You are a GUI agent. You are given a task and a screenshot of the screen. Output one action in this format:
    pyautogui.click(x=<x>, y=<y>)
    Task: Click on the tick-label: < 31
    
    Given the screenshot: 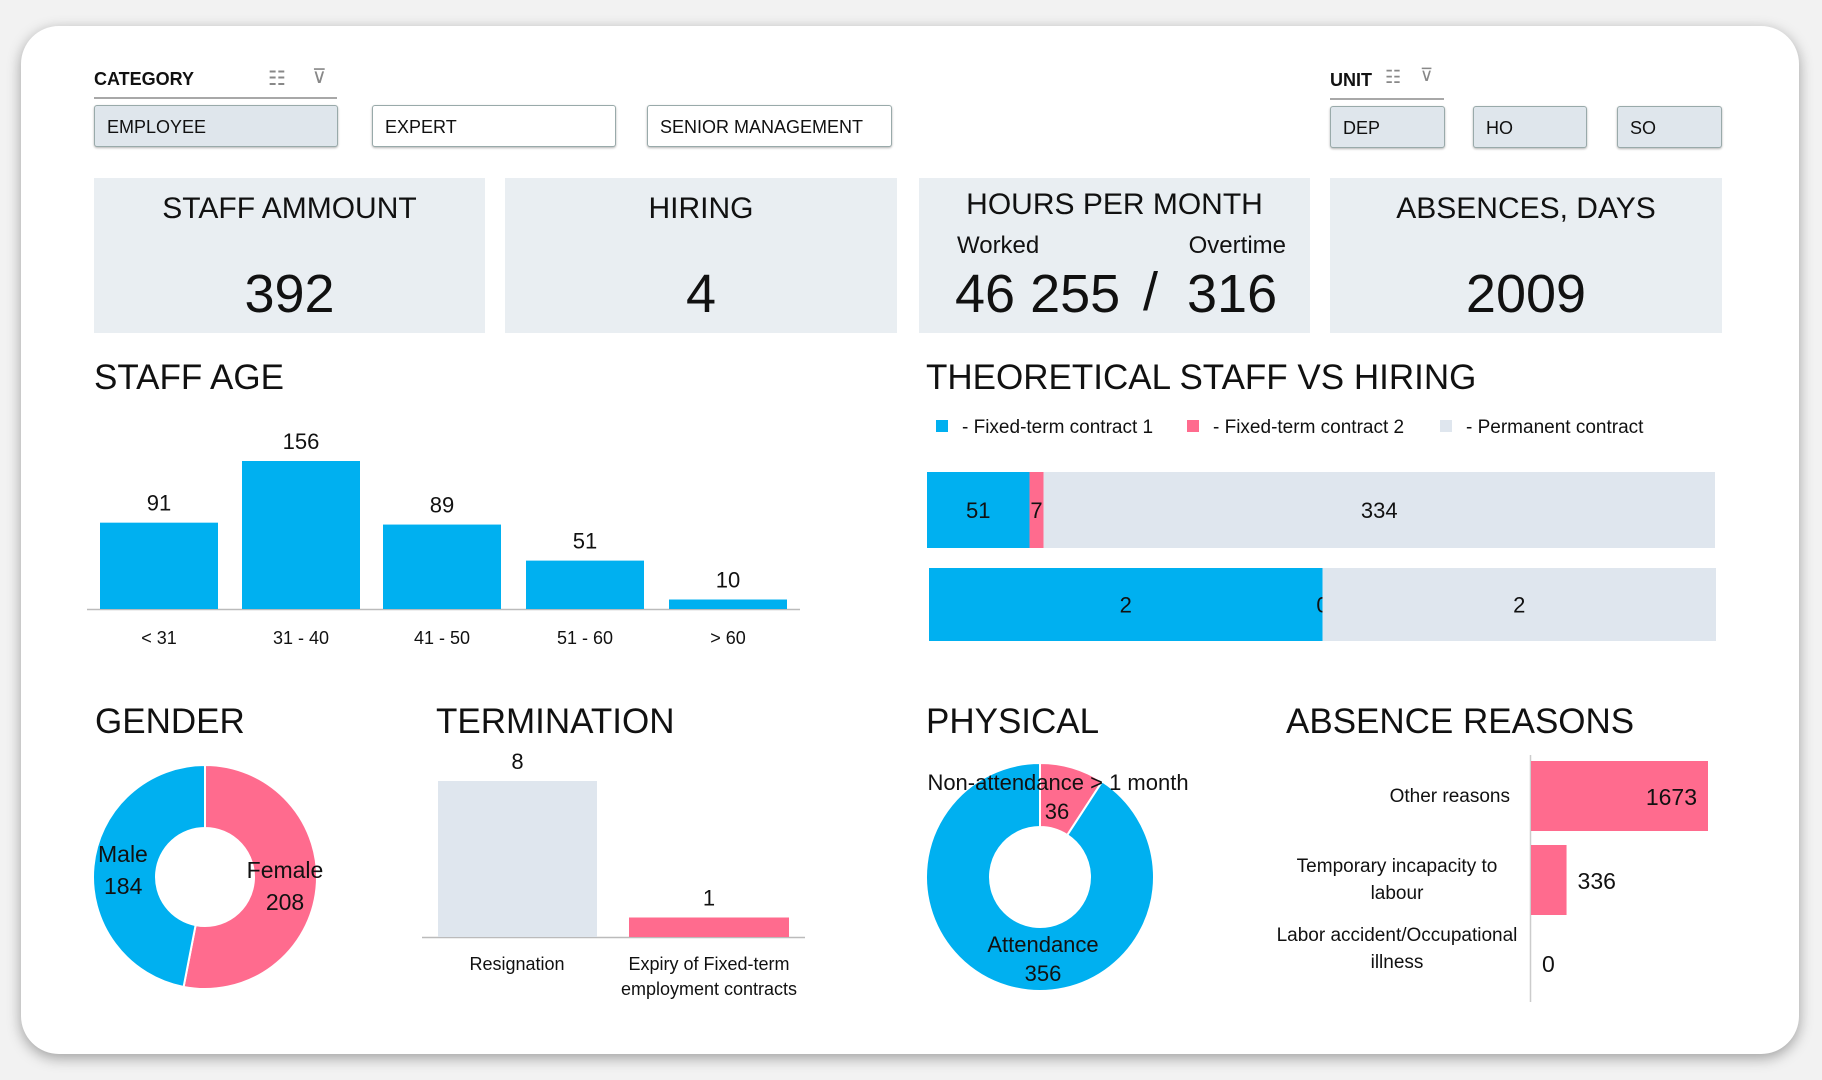 What is the action you would take?
    pyautogui.click(x=159, y=638)
    